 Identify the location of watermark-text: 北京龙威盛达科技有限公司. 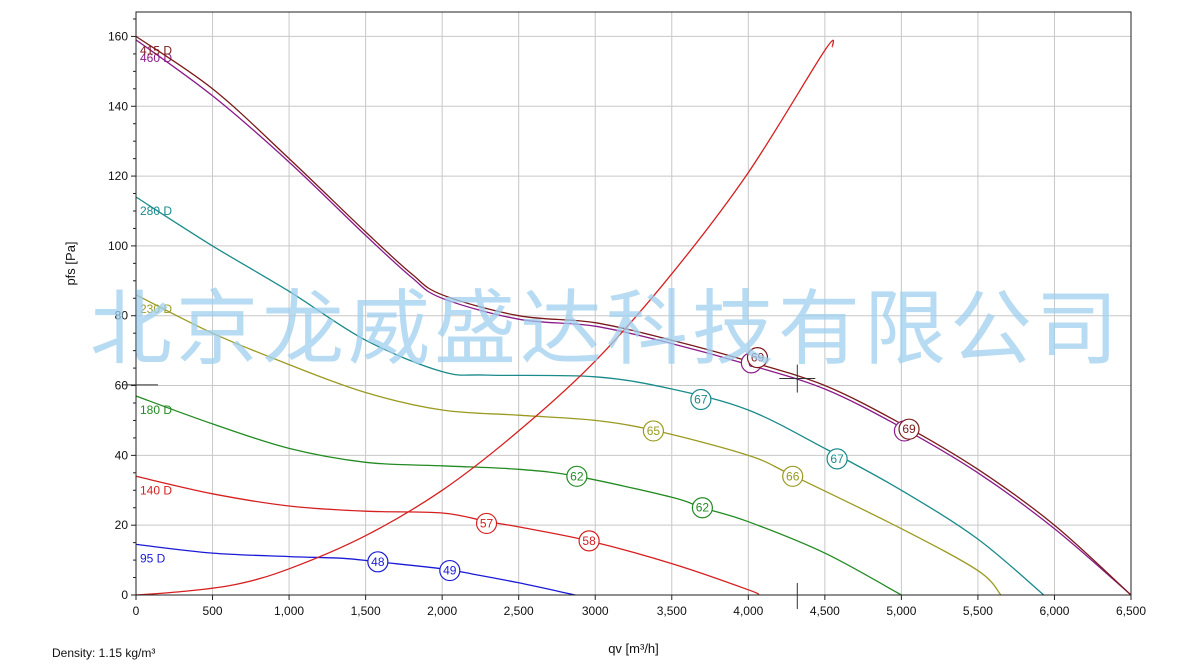
(606, 329).